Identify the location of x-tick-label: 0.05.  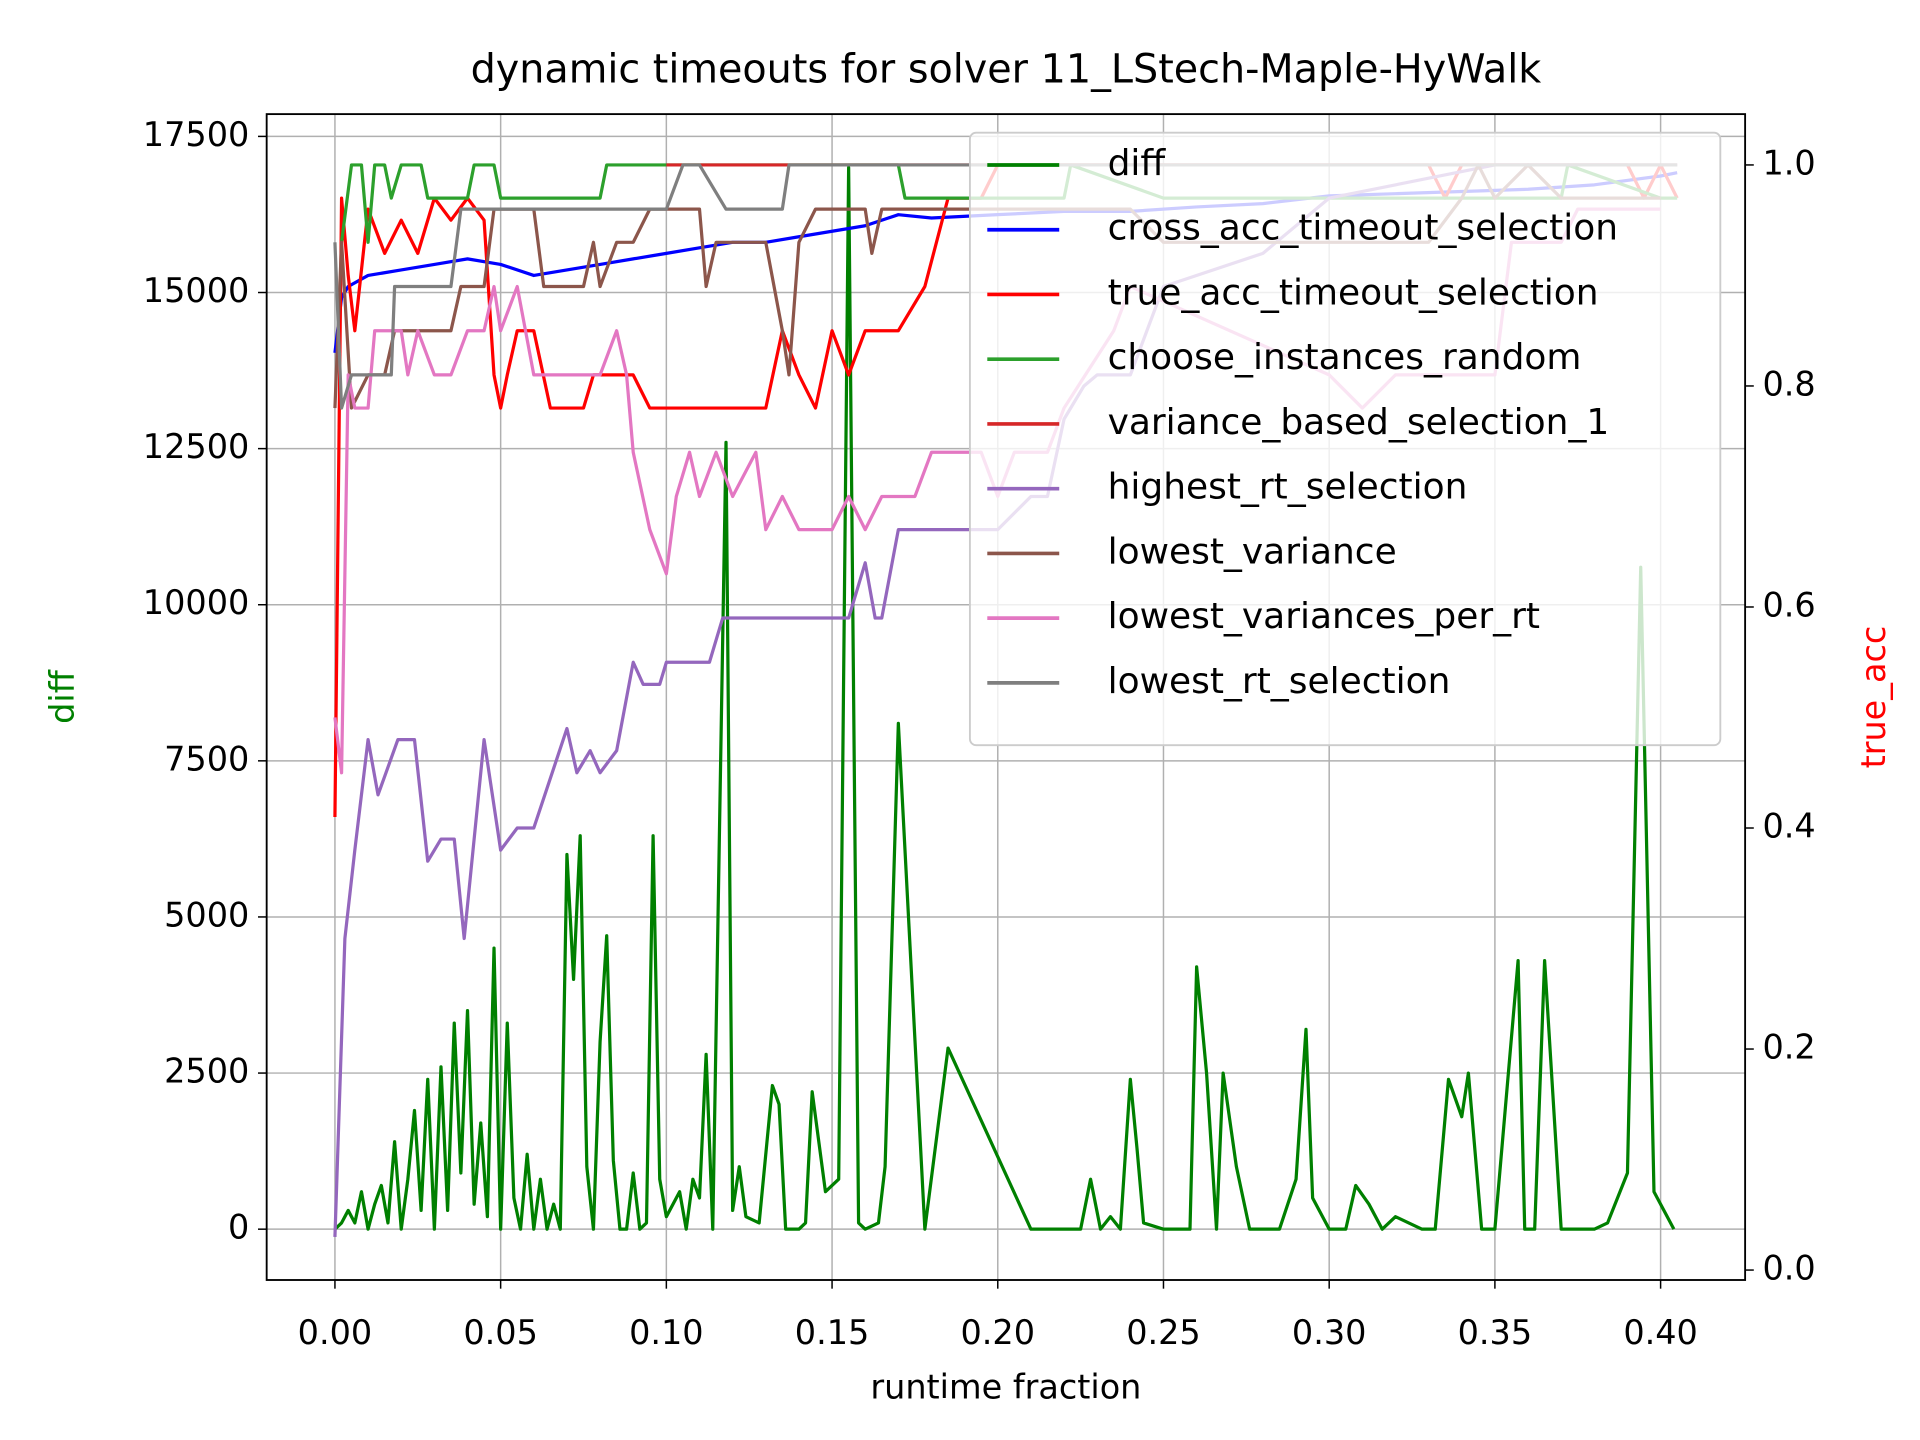
(500, 1332).